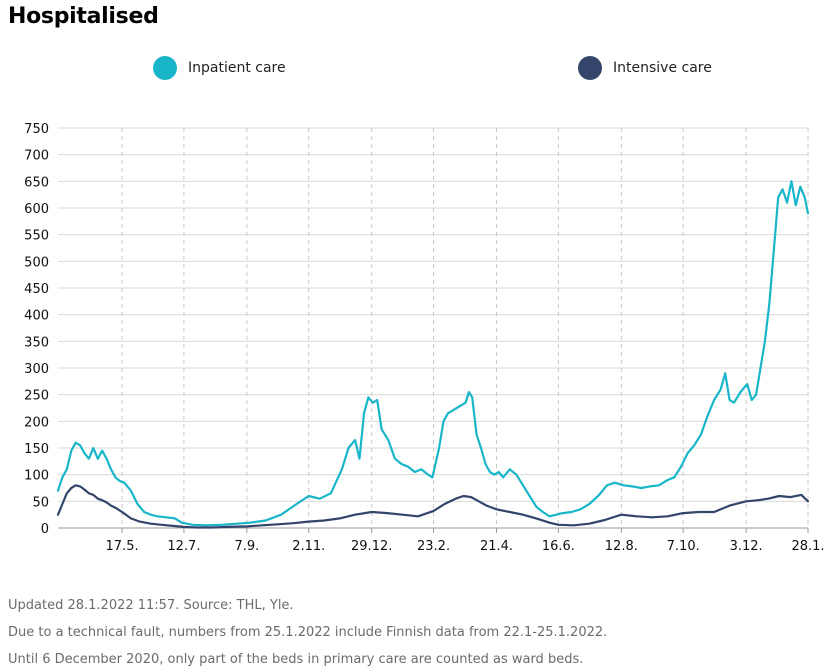  Describe the element at coordinates (558, 544) in the screenshot. I see `x-tick-label: 16.6.` at that location.